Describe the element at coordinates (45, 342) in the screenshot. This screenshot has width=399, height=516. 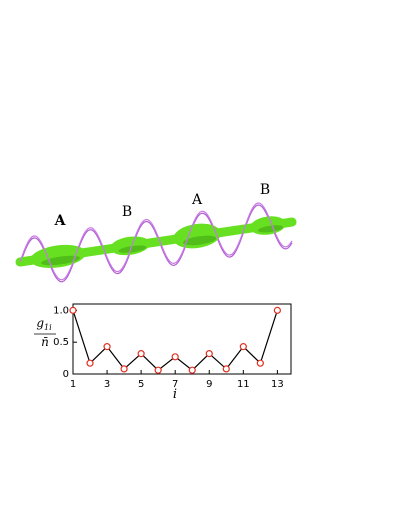
I see `y-label-denominator: n̄` at that location.